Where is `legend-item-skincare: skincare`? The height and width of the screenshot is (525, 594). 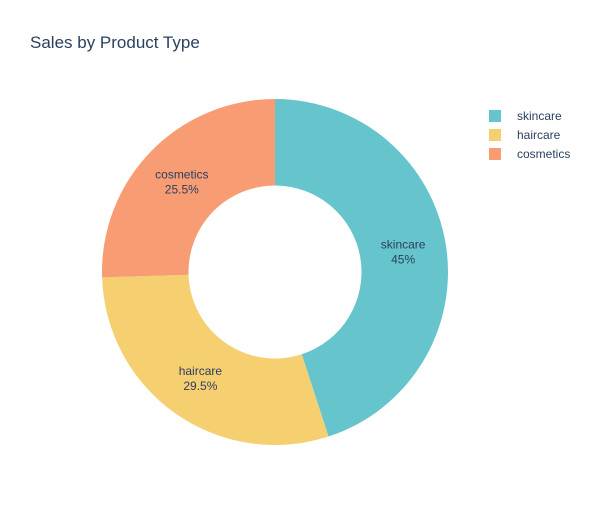
legend-item-skincare: skincare is located at coordinates (529, 115).